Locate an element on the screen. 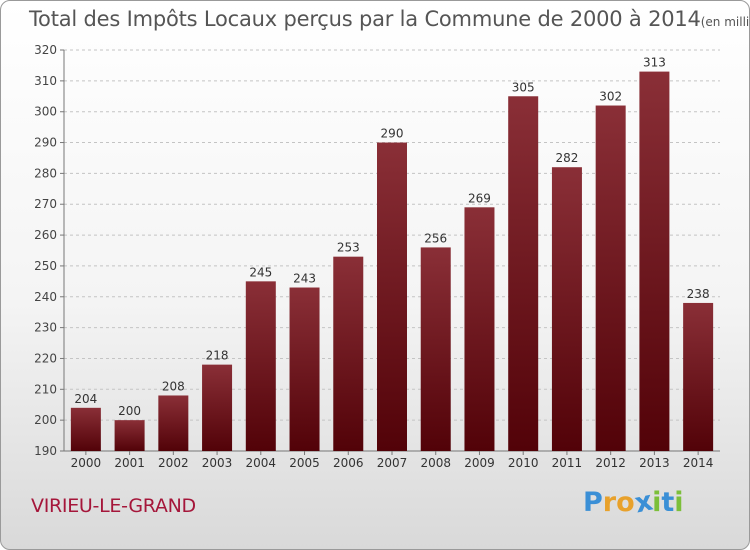  bar-2011 is located at coordinates (566, 309).